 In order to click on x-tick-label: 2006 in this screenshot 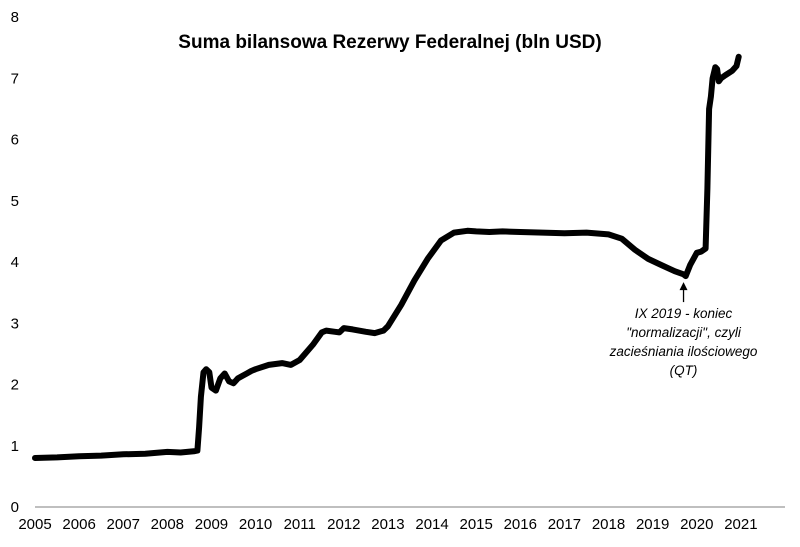, I will do `click(78, 524)`.